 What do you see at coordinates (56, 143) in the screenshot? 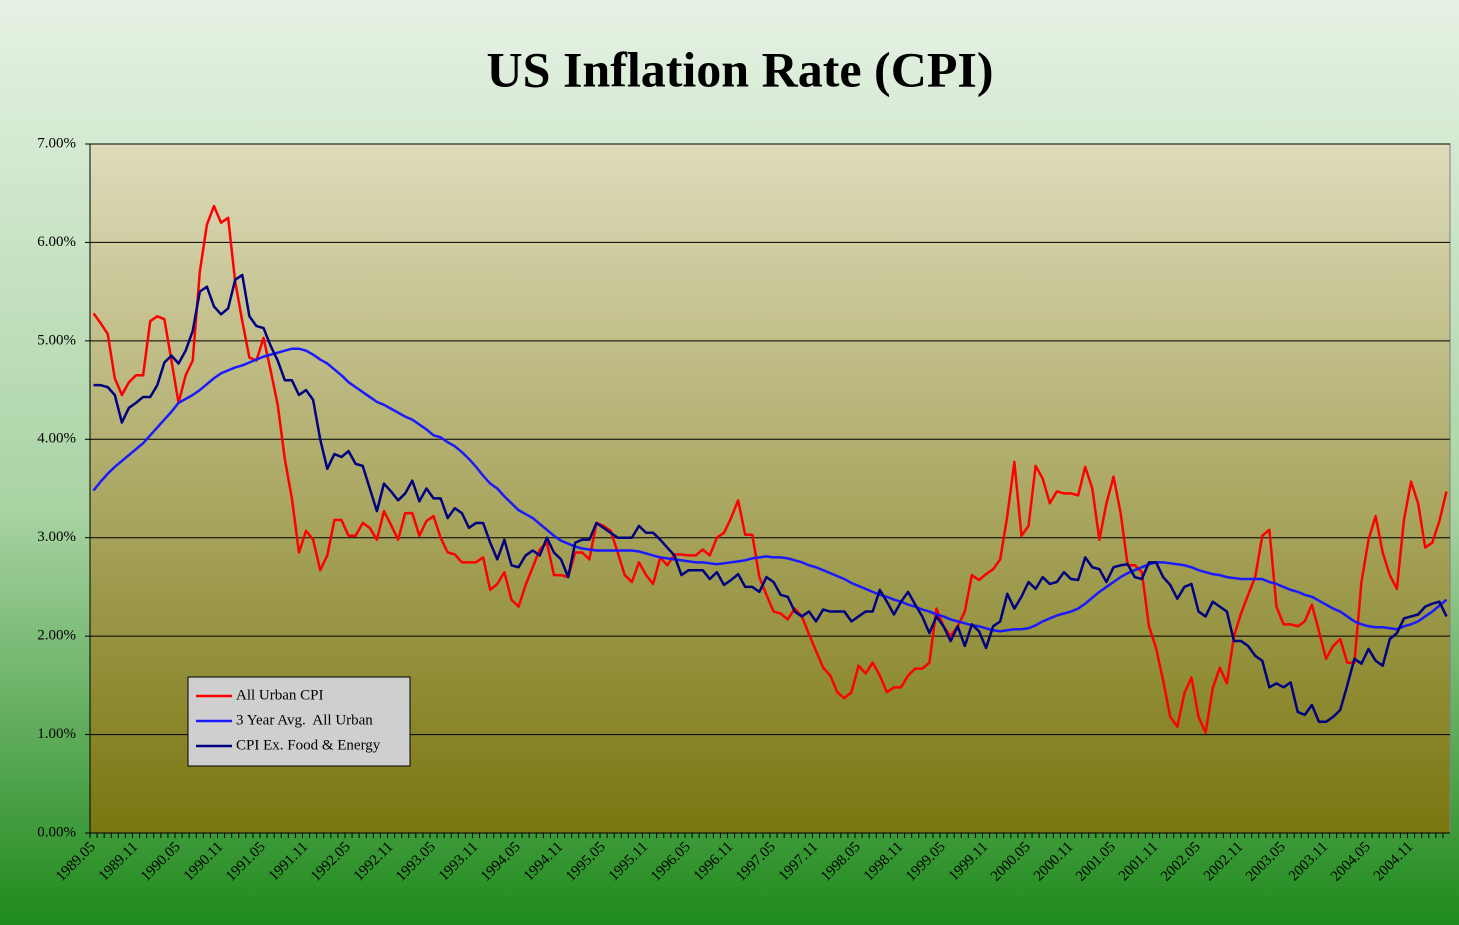
I see `y-tick-label: 7.00%` at bounding box center [56, 143].